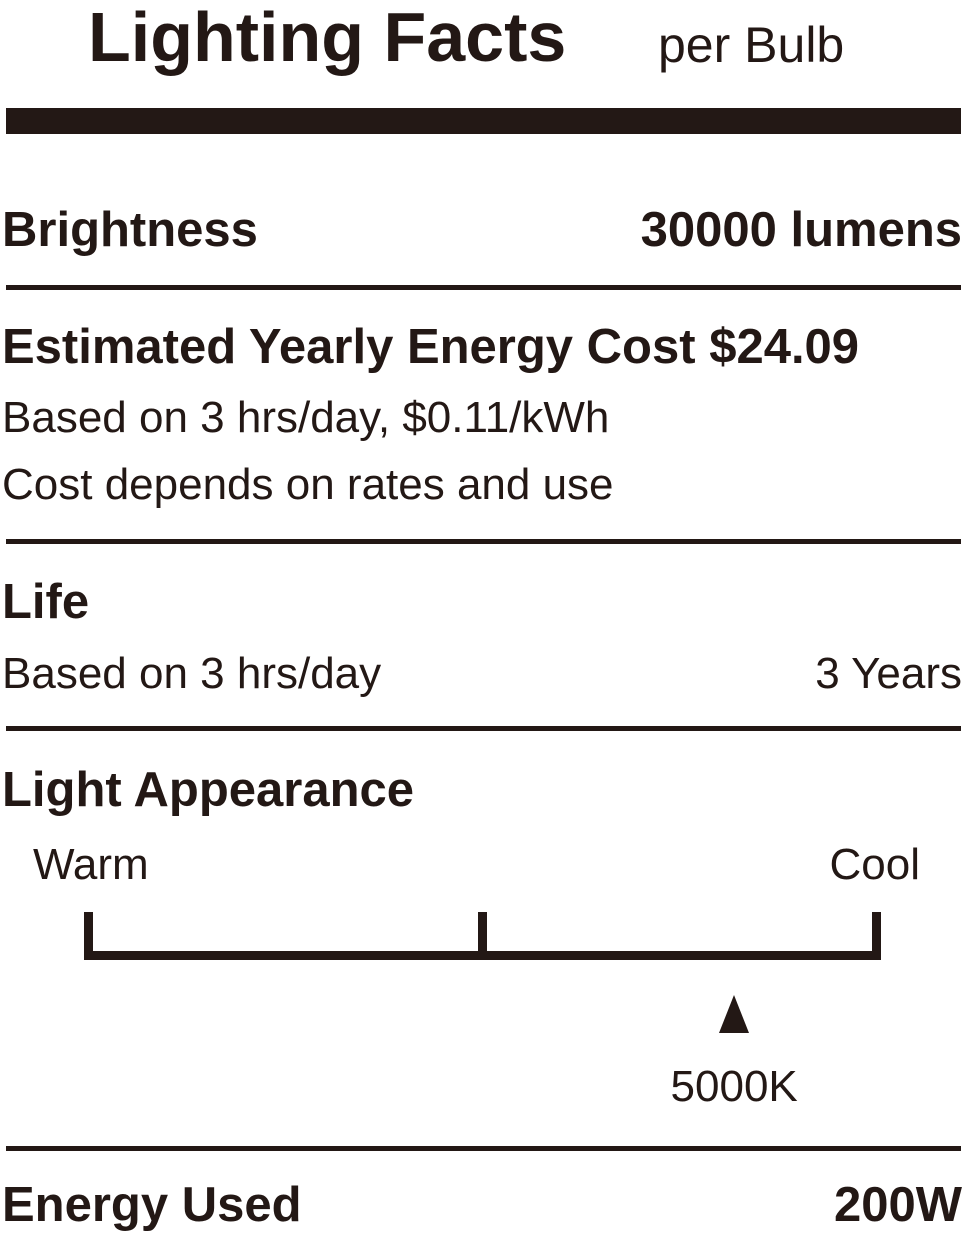  Describe the element at coordinates (88, 936) in the screenshot. I see `scale-left-tick` at that location.